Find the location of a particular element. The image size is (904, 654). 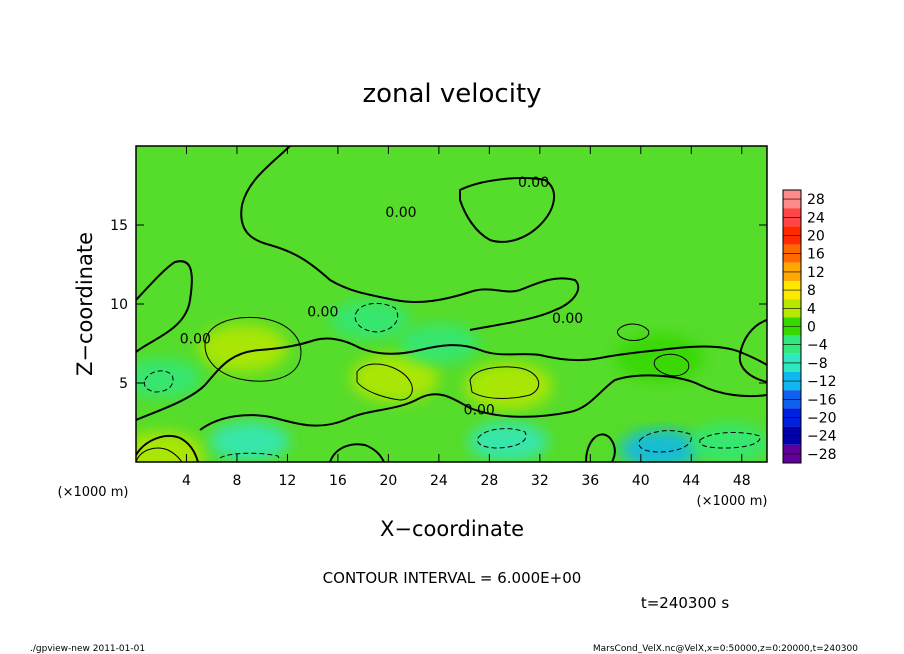

positive-contour-small-blob is located at coordinates (384, 382).